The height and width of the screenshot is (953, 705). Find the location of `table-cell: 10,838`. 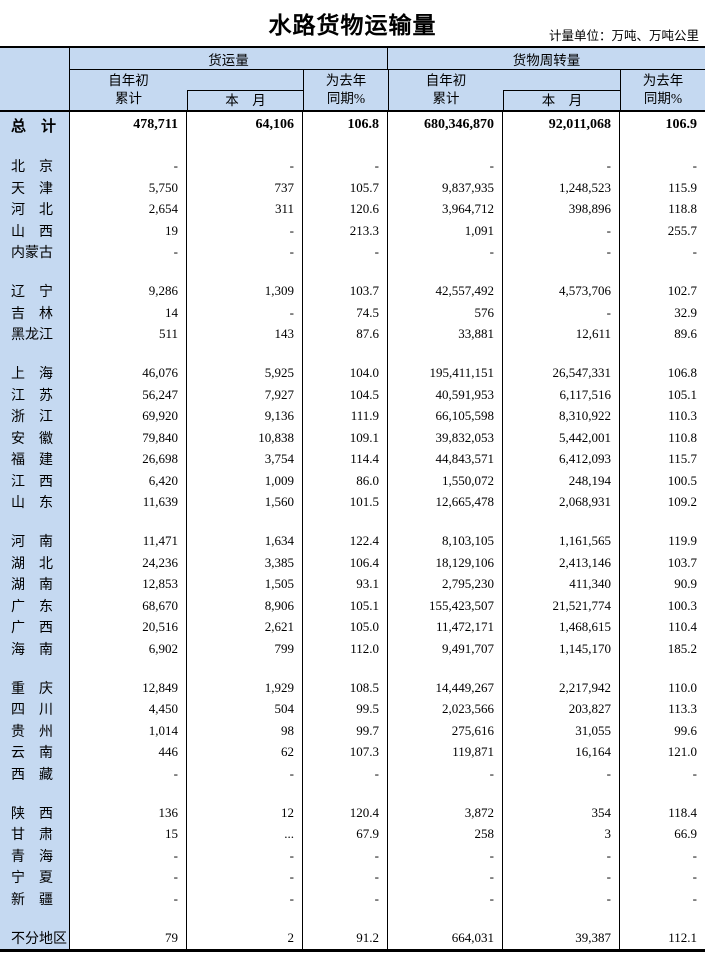

table-cell: 10,838 is located at coordinates (245, 438).